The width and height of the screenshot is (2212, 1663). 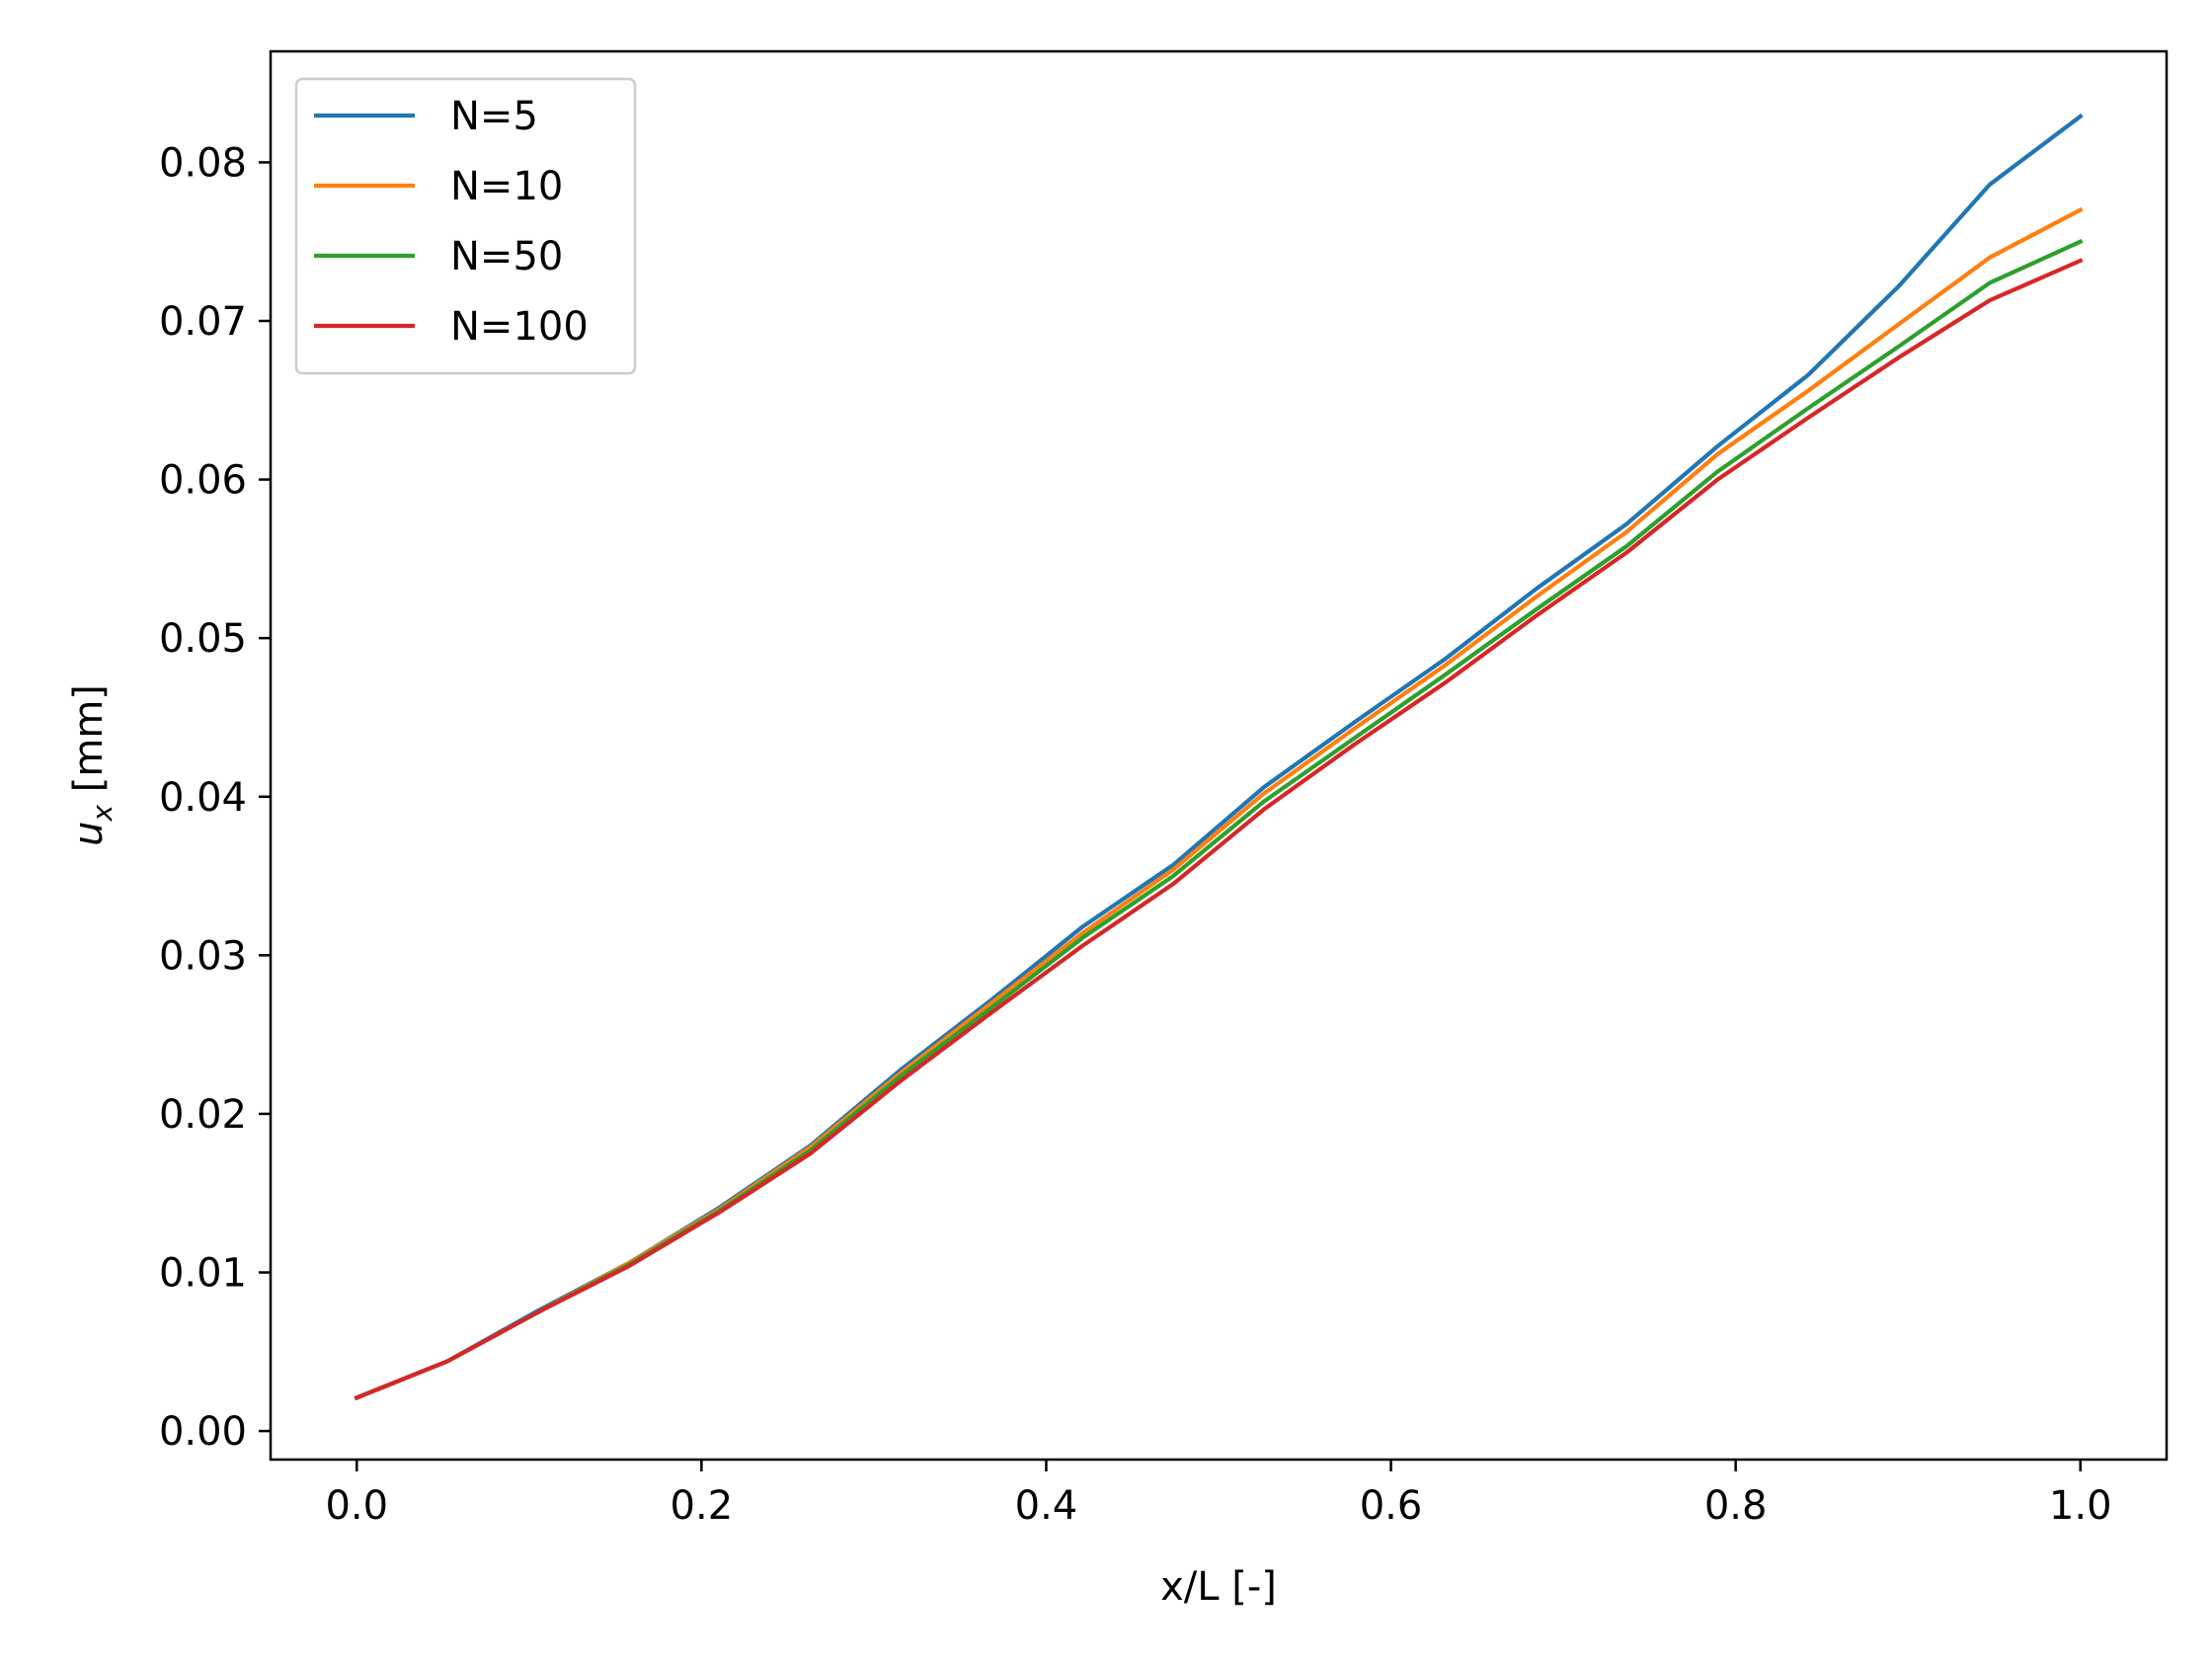 What do you see at coordinates (2081, 1506) in the screenshot?
I see `x-tick-label: 1.0` at bounding box center [2081, 1506].